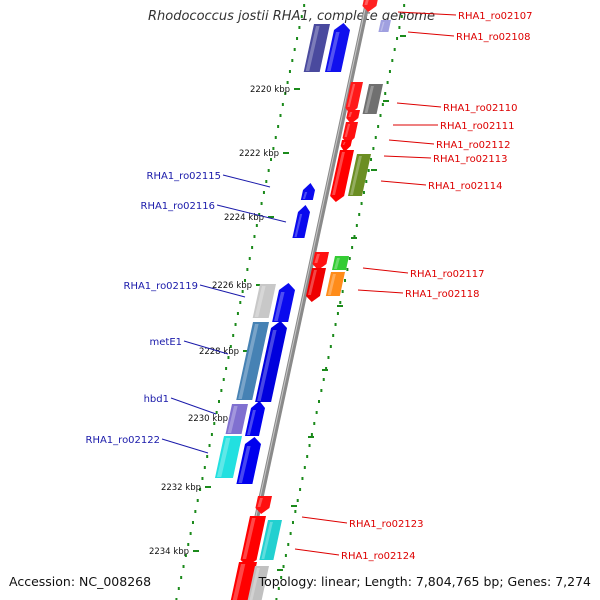 The width and height of the screenshot is (600, 600). Describe the element at coordinates (208, 419) in the screenshot. I see `scale-label: 2230 kbp` at that location.